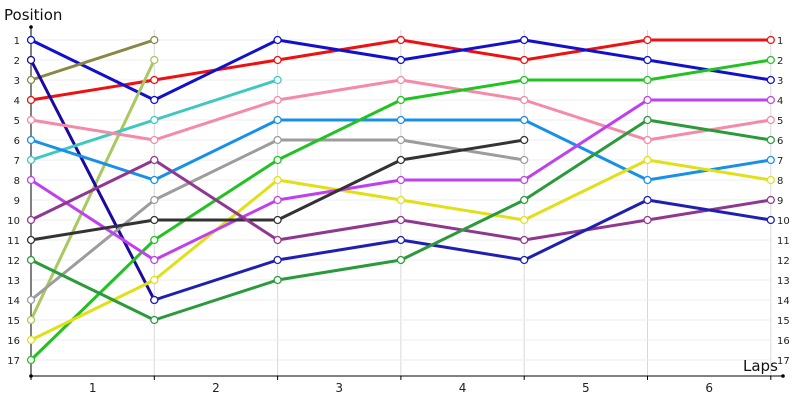 The image size is (800, 400). What do you see at coordinates (17, 201) in the screenshot?
I see `y-tick-label-left: 9` at bounding box center [17, 201].